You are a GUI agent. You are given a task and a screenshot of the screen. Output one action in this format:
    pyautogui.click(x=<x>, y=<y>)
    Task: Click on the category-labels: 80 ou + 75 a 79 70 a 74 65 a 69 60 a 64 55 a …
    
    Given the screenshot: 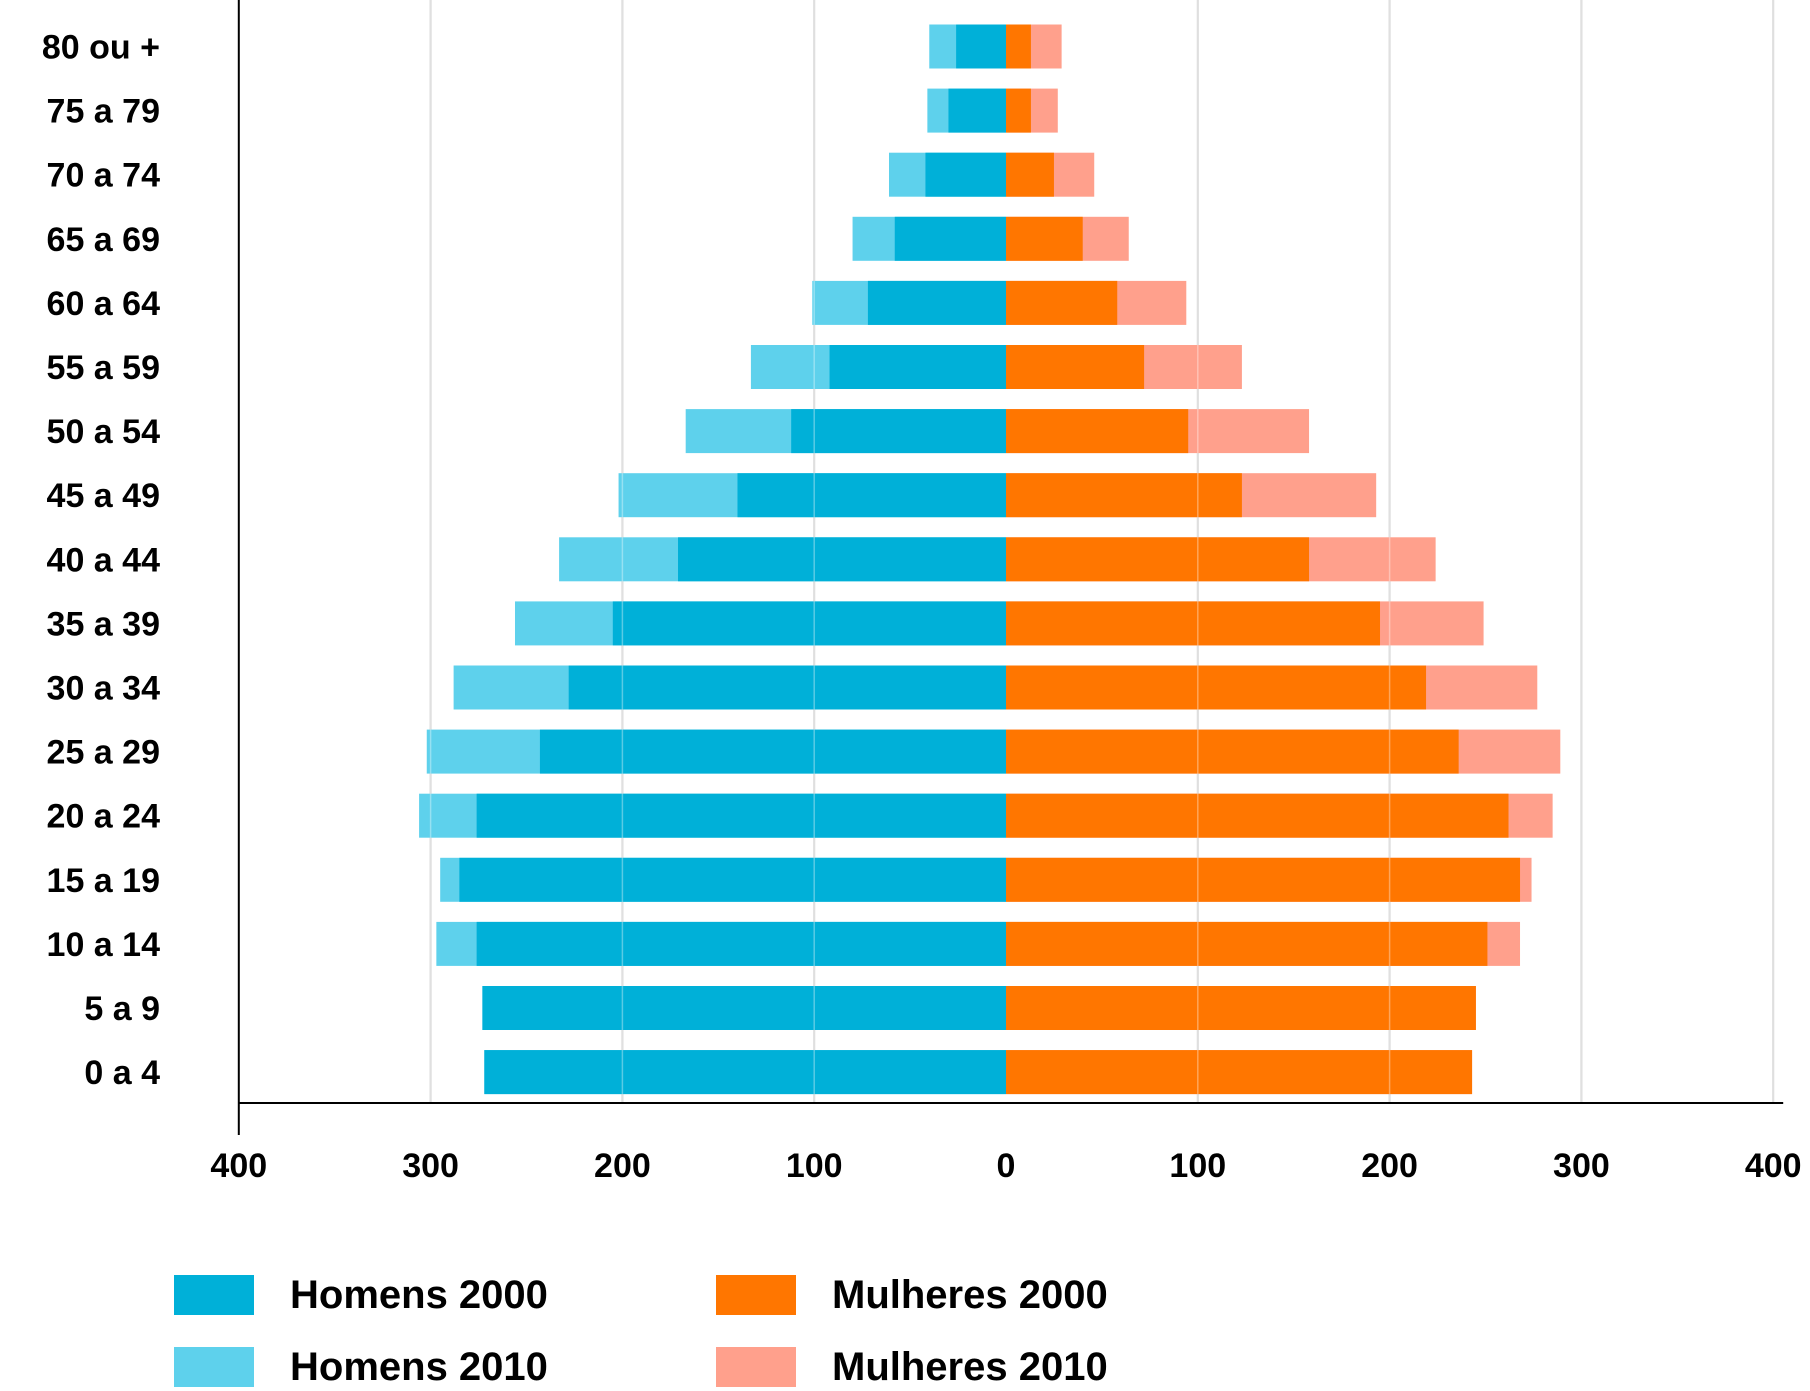 What is the action you would take?
    pyautogui.click(x=101, y=561)
    